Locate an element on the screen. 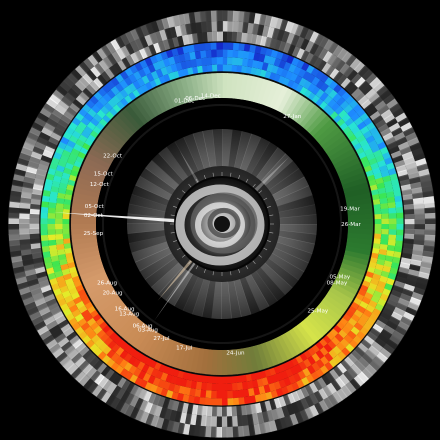 The width and height of the screenshot is (440, 440). swirl-ring is located at coordinates (220, 225).